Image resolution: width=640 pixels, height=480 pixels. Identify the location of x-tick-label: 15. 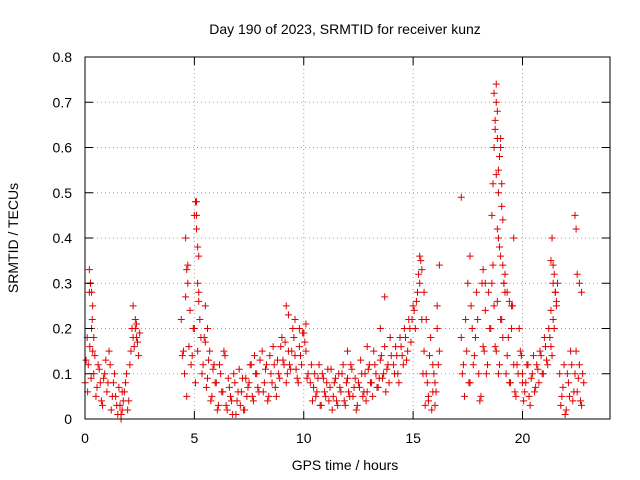
(413, 438).